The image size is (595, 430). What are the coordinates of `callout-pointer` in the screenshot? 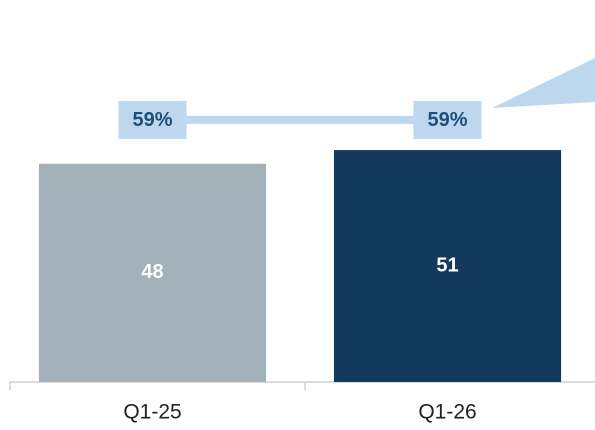 It's located at (543, 83).